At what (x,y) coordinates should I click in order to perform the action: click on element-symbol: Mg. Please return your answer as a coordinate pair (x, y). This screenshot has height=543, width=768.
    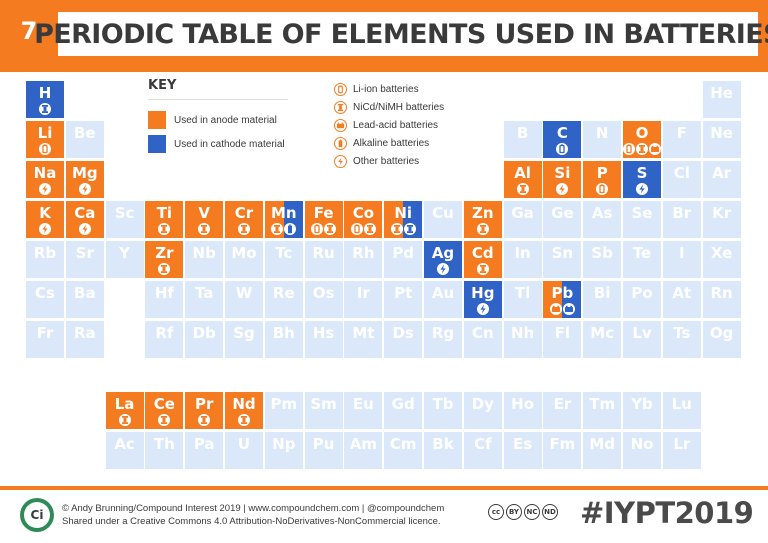
    Looking at the image, I should click on (84, 173).